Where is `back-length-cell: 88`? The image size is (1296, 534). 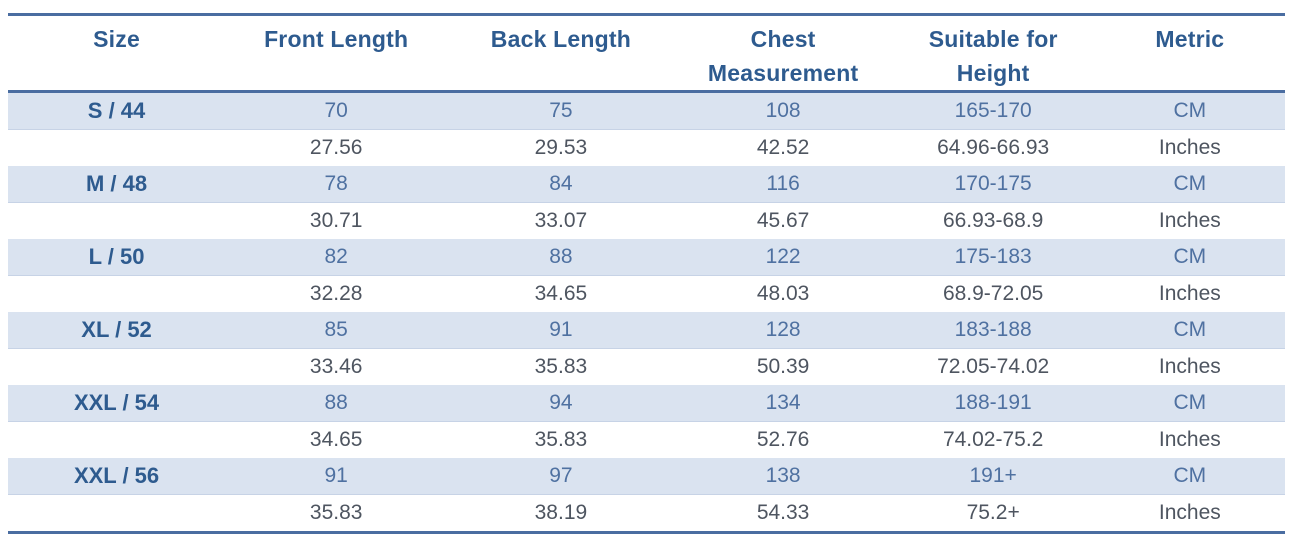
back-length-cell: 88 is located at coordinates (561, 257).